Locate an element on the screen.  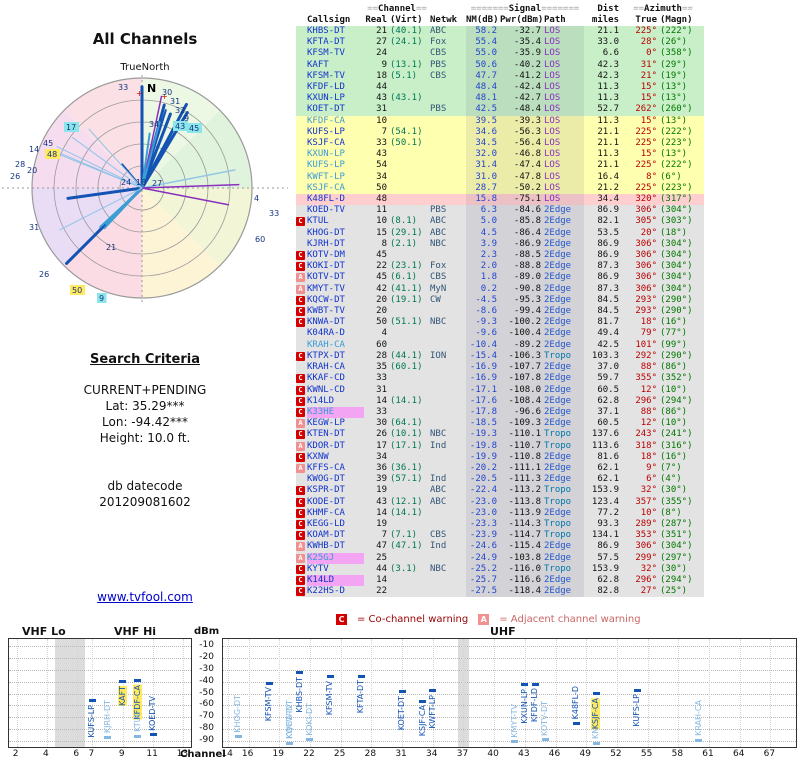
table-row: KFDF-LD 44 48.4 -42.4 LOS 11.3 15° (13°) is located at coordinates (500, 88).